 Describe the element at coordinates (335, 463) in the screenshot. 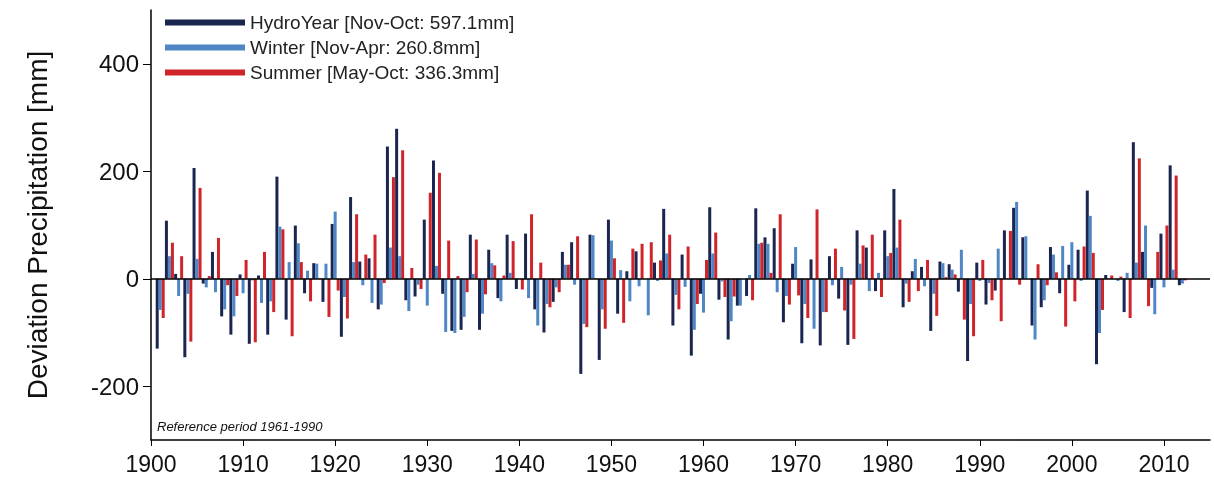

I see `x-tick-label: 1920` at that location.